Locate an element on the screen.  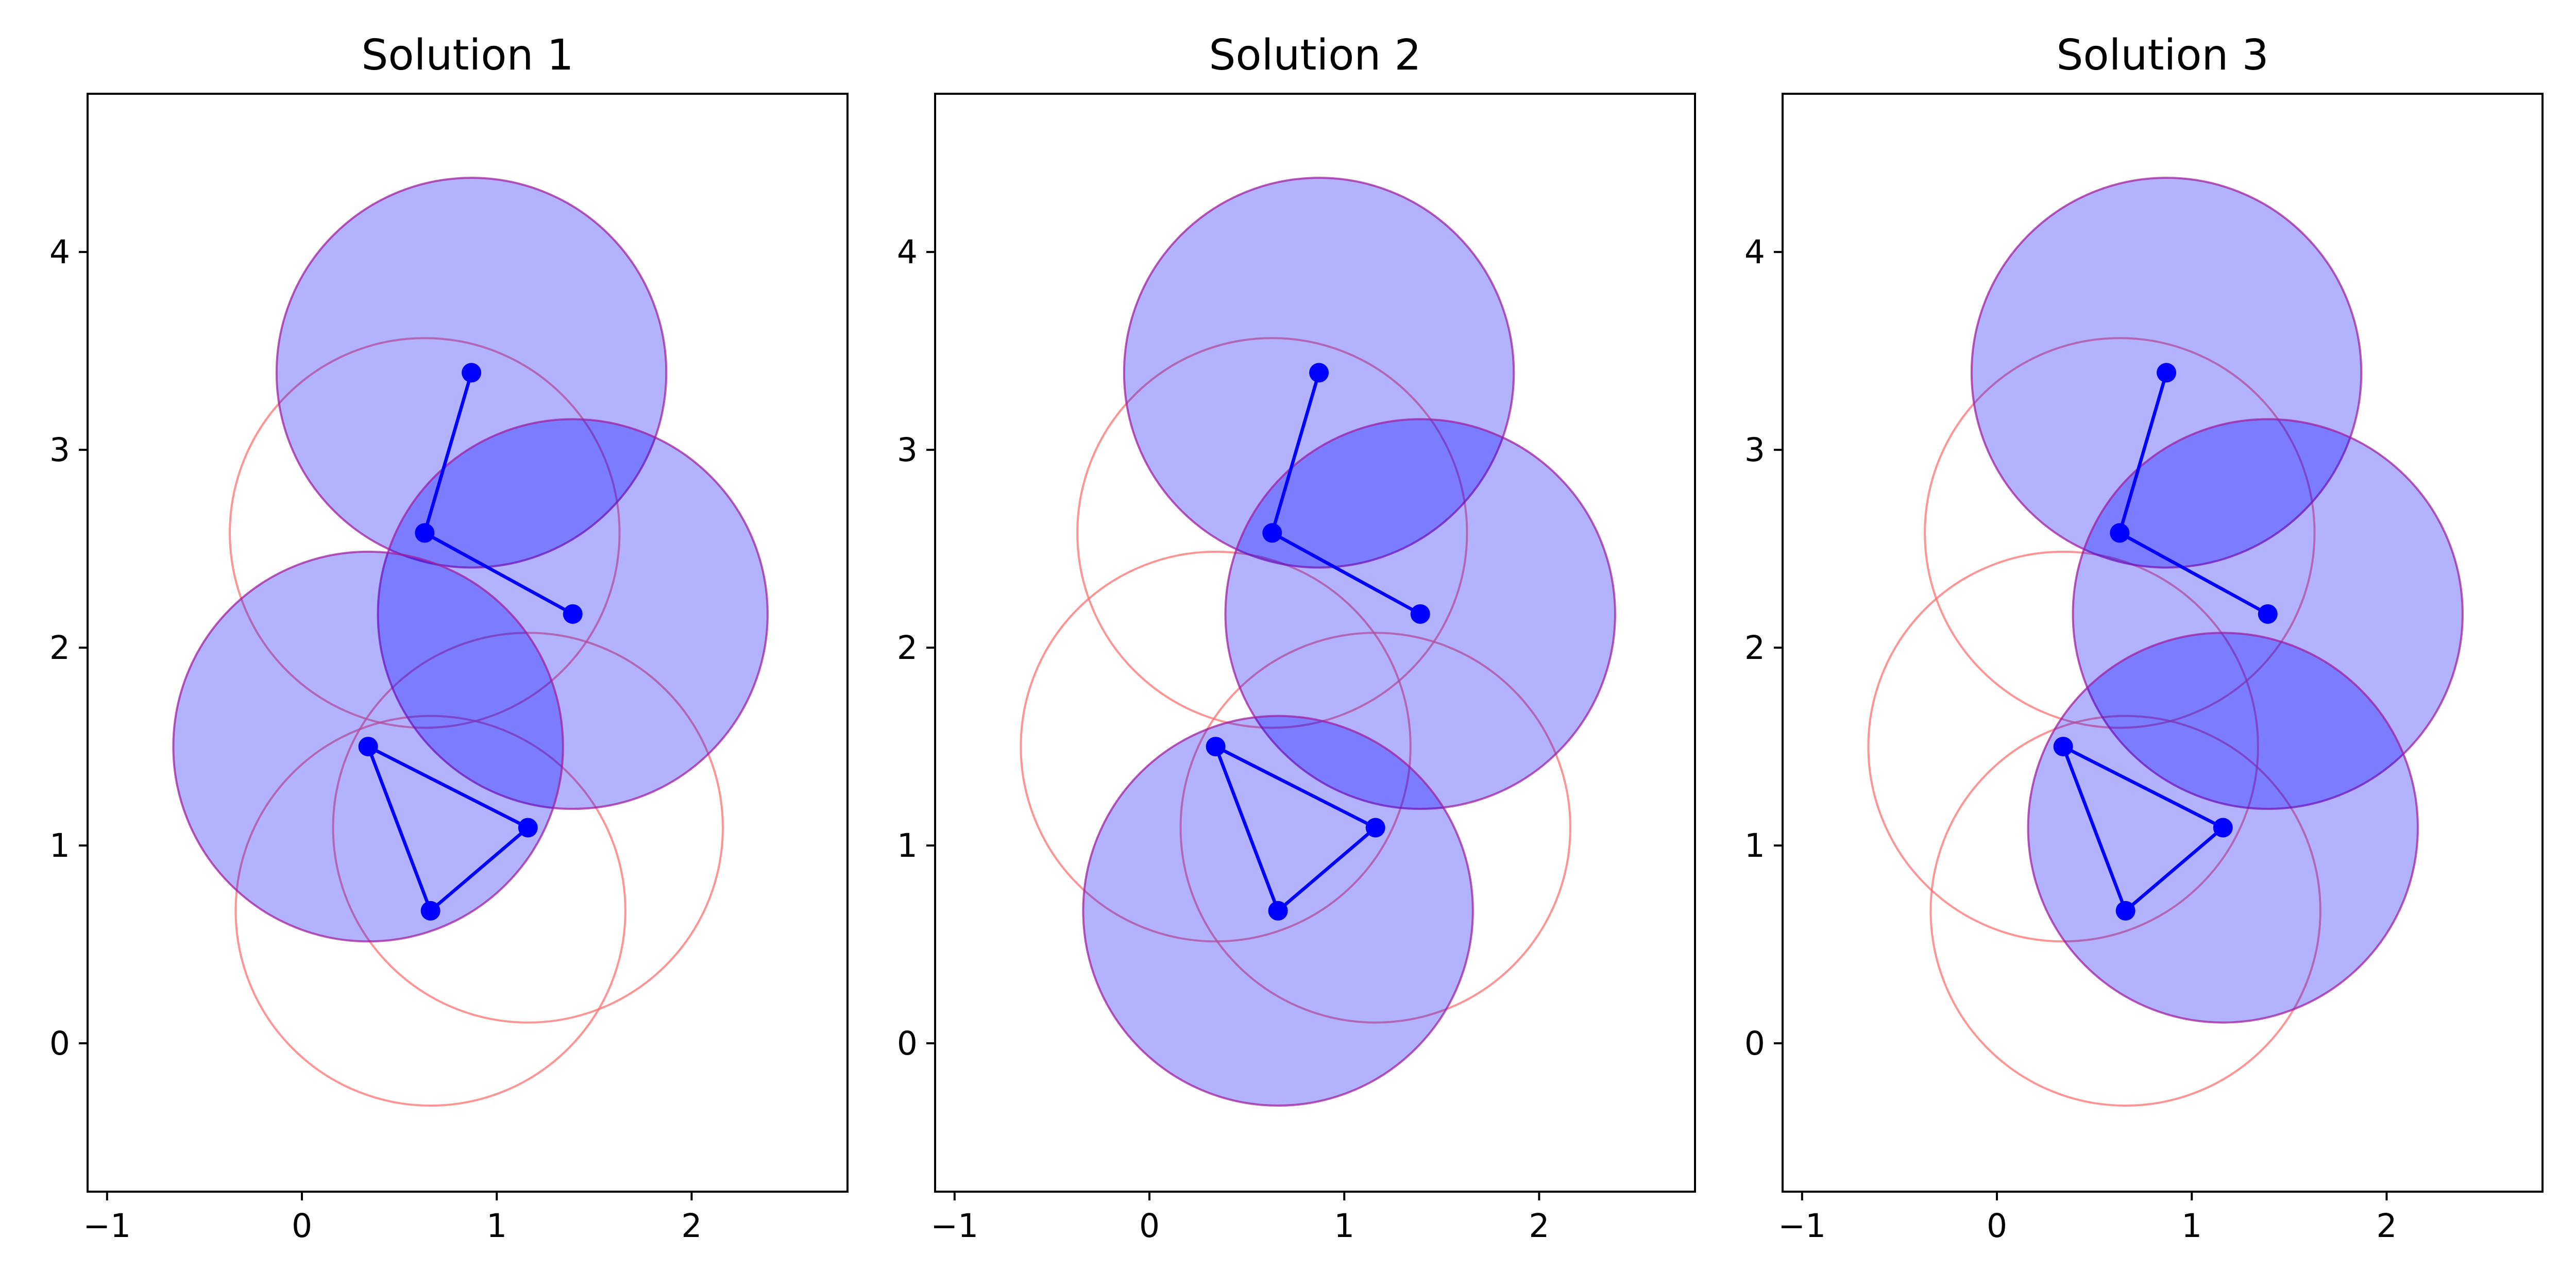
panel-title: Solution 1 is located at coordinates (467, 55).